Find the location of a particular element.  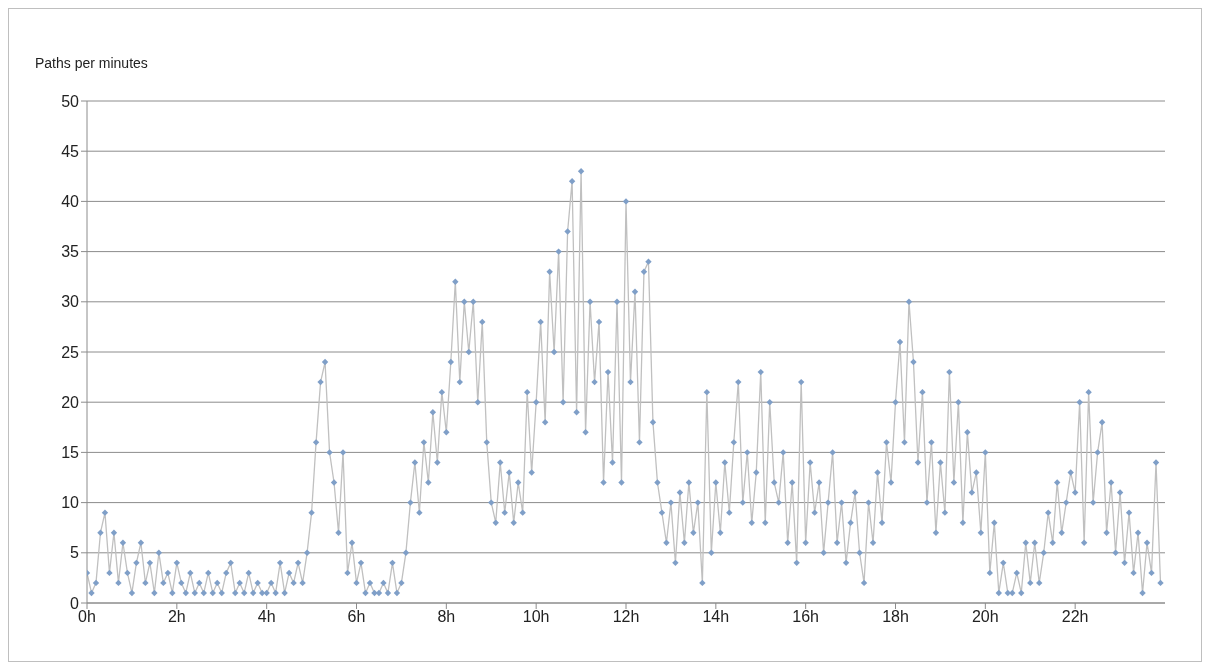

x-tick-label: 6h is located at coordinates (356, 617).